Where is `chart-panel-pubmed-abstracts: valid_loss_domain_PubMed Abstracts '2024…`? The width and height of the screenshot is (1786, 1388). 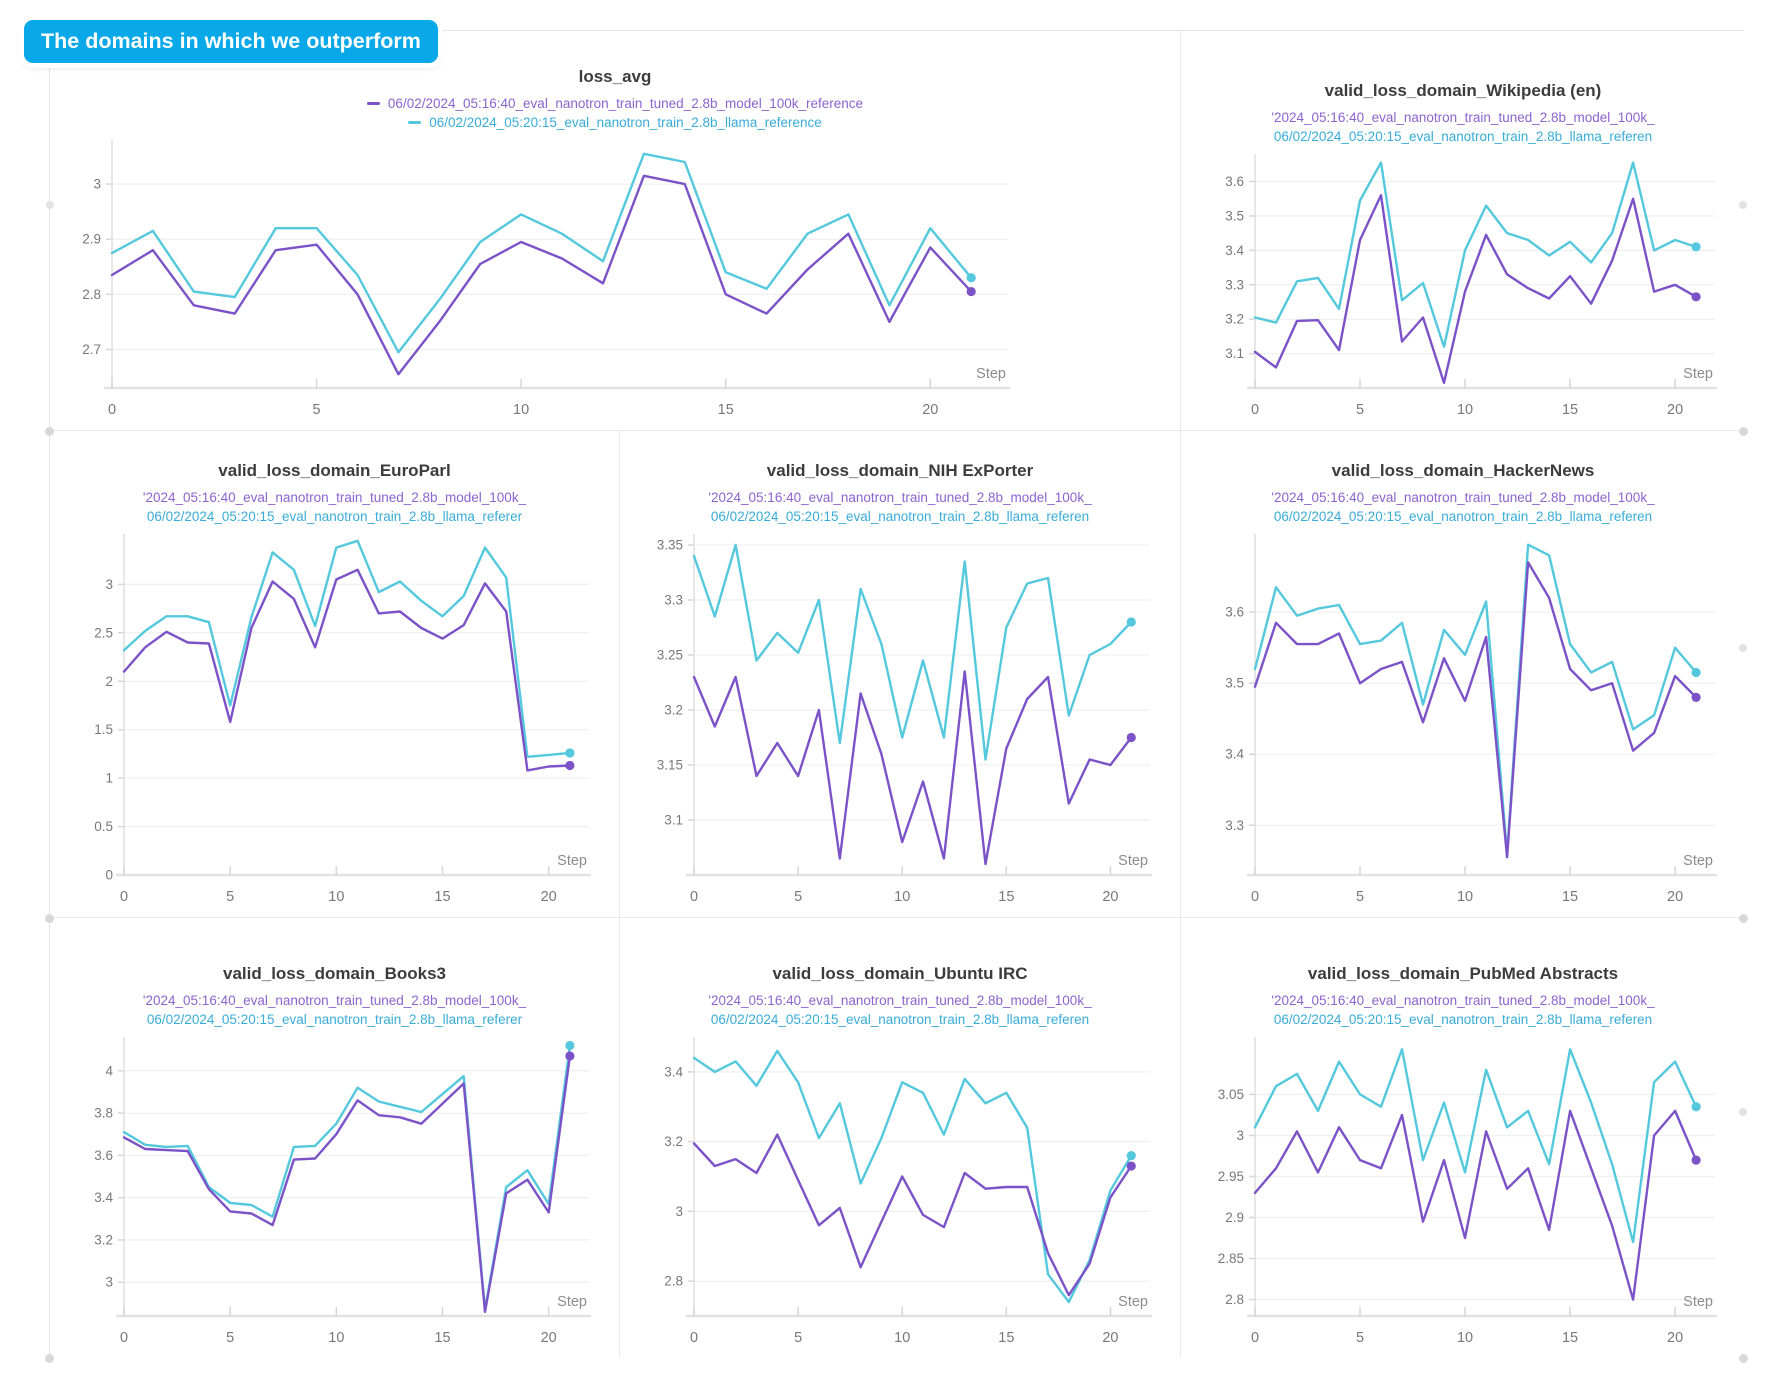
chart-panel-pubmed-abstracts: valid_loss_domain_PubMed Abstracts '2024… is located at coordinates (1463, 1138).